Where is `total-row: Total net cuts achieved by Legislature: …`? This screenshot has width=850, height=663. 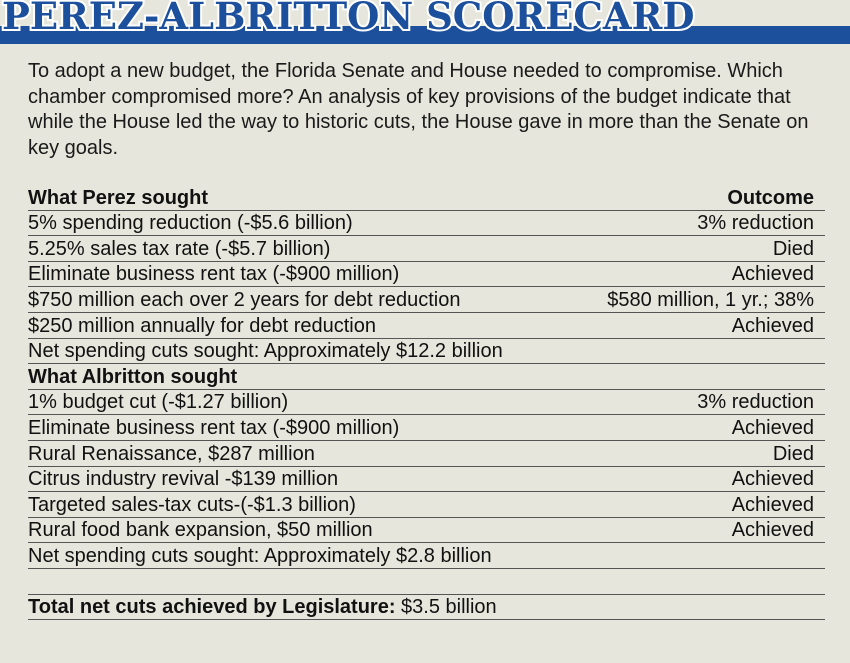
total-row: Total net cuts achieved by Legislature: … is located at coordinates (426, 608).